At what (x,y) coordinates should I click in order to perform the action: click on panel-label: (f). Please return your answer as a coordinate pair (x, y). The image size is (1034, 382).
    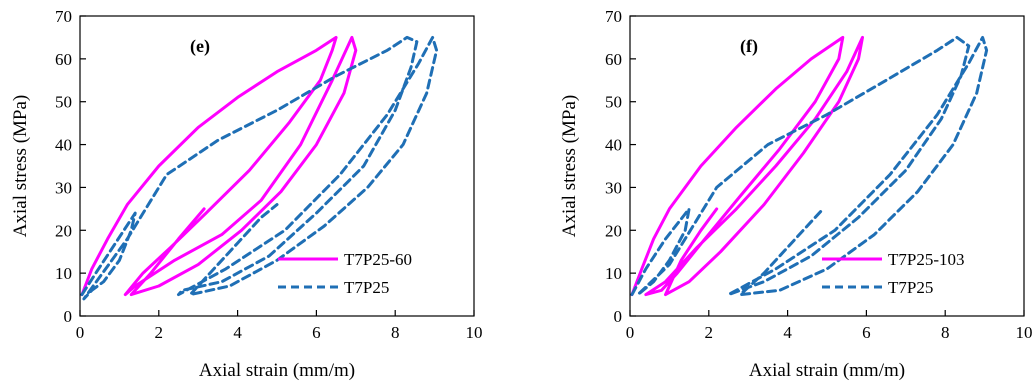
    Looking at the image, I should click on (749, 46).